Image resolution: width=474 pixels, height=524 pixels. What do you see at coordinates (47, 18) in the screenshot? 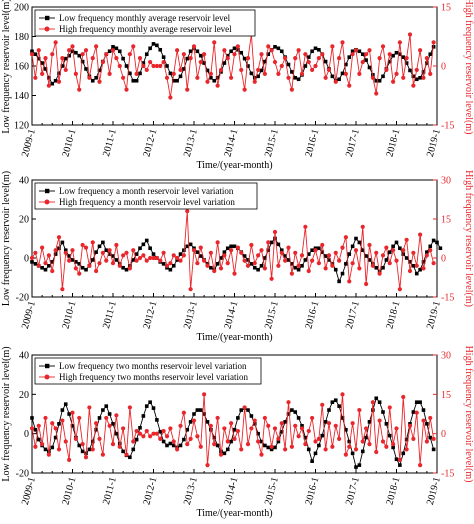
I see `legend-marker-square` at bounding box center [47, 18].